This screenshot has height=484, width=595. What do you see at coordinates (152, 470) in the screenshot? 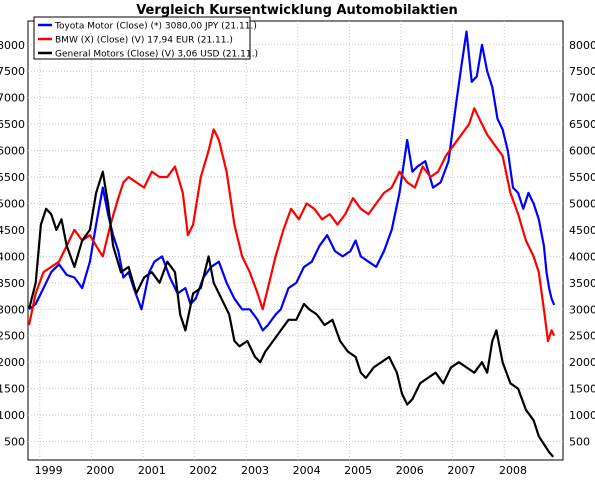
I see `x-tick-label: 2001` at bounding box center [152, 470].